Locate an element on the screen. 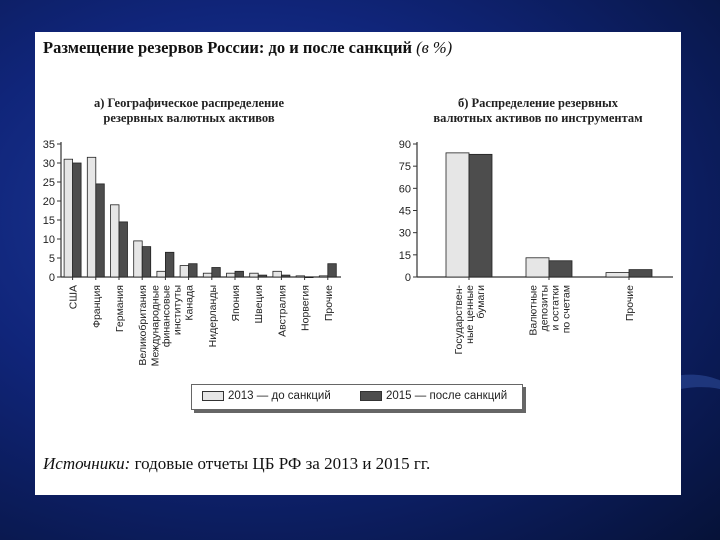 The height and width of the screenshot is (540, 720). chart-a-category-label: Нидерланды is located at coordinates (213, 316).